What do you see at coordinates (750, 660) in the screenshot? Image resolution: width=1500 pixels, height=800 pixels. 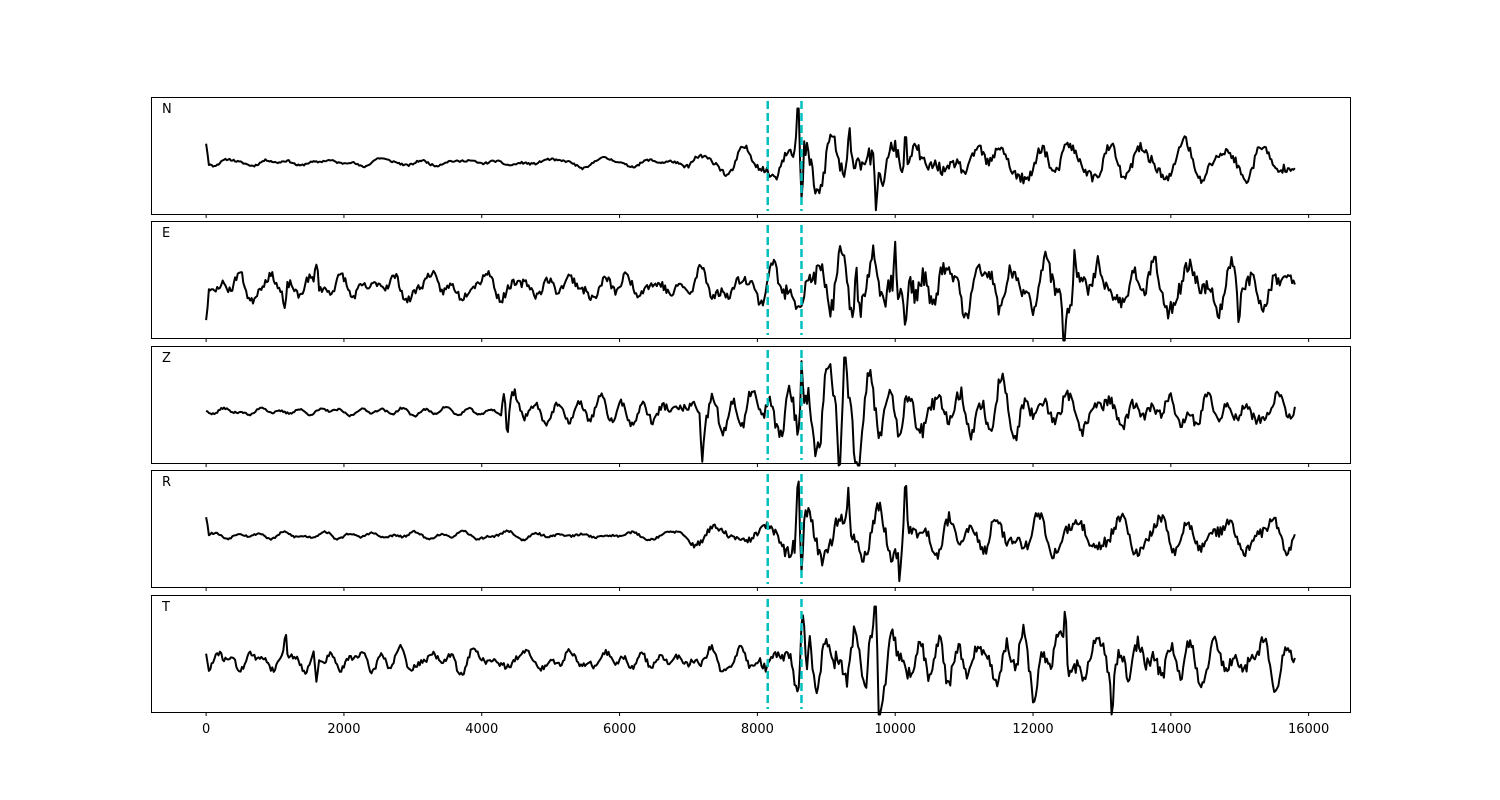 I see `trace-line-t` at bounding box center [750, 660].